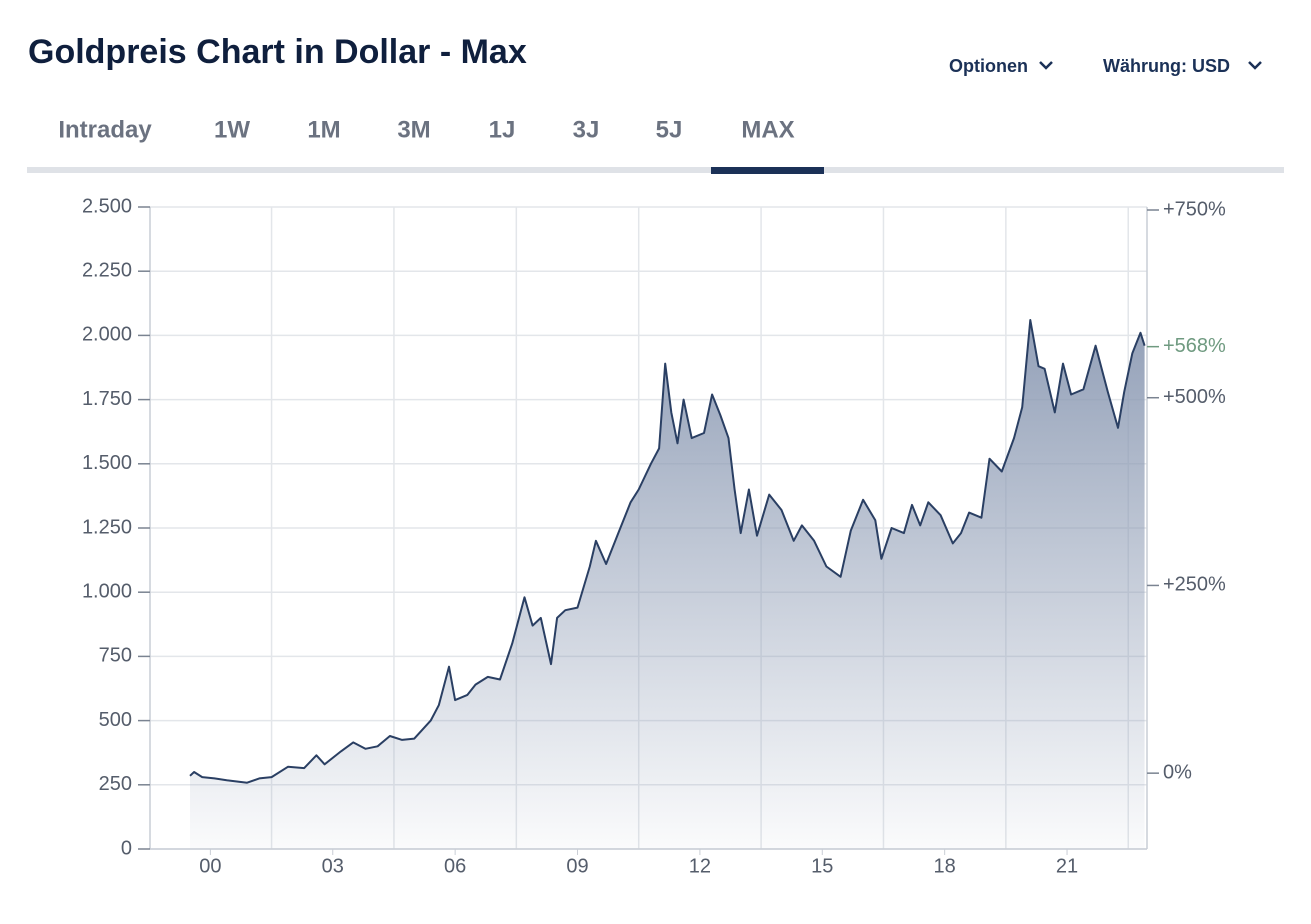 The image size is (1311, 924). I want to click on y-tick-label: 250, so click(115, 784).